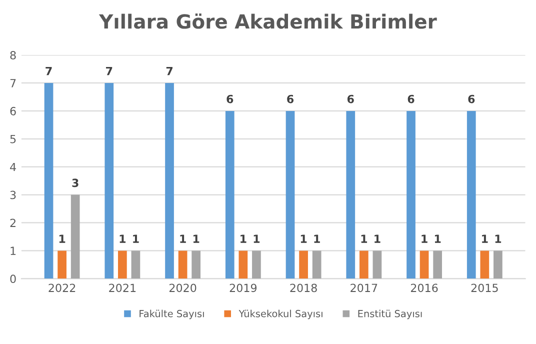 This screenshot has height=344, width=536. What do you see at coordinates (13, 139) in the screenshot?
I see `y-tick-label: 5` at bounding box center [13, 139].